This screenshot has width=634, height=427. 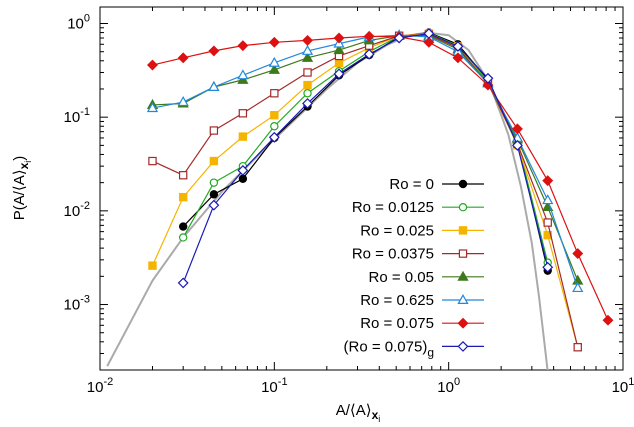 What do you see at coordinates (77, 210) in the screenshot?
I see `y-tick-label: 10⁻²` at bounding box center [77, 210].